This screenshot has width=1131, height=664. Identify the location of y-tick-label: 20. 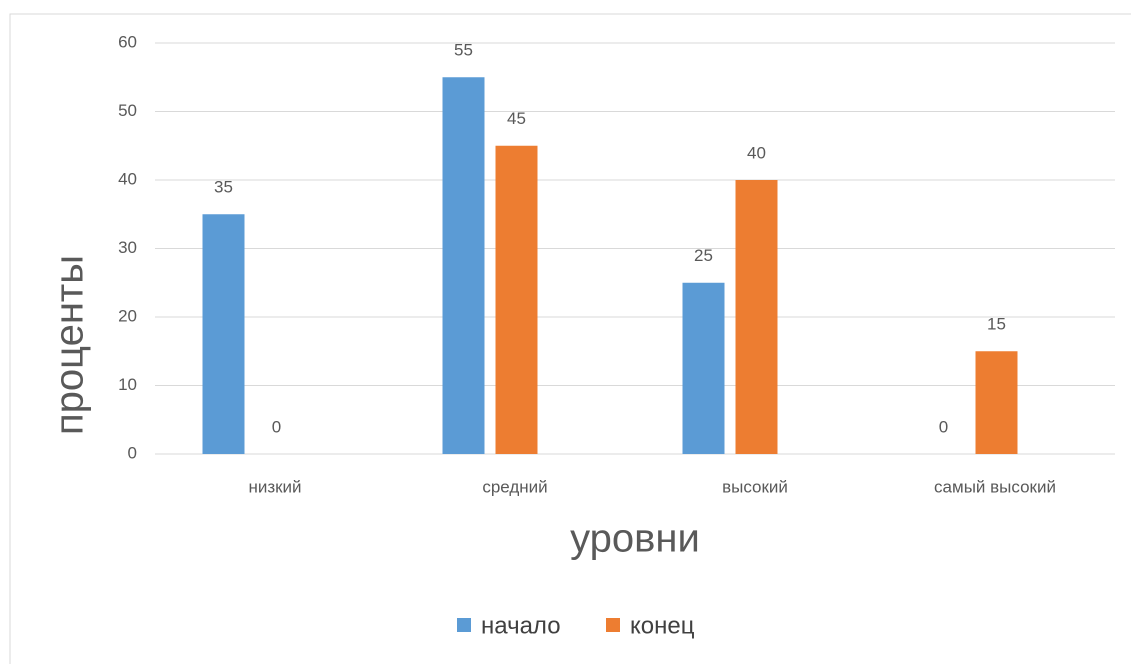
(127, 315).